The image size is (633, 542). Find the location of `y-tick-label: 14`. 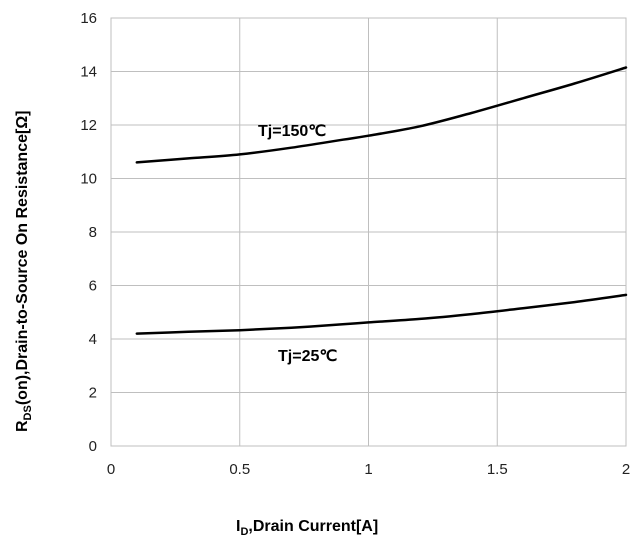

y-tick-label: 14 is located at coordinates (88, 72).